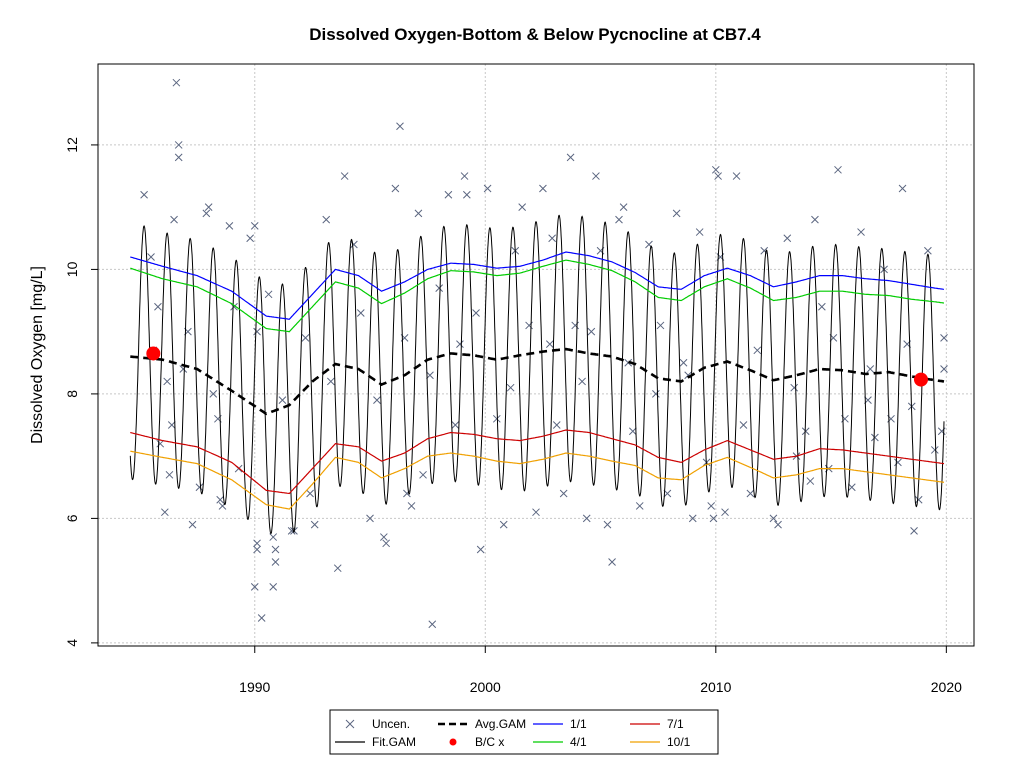 This screenshot has width=1024, height=768. What do you see at coordinates (350, 724) in the screenshot?
I see `legend-key-uncen-` at bounding box center [350, 724].